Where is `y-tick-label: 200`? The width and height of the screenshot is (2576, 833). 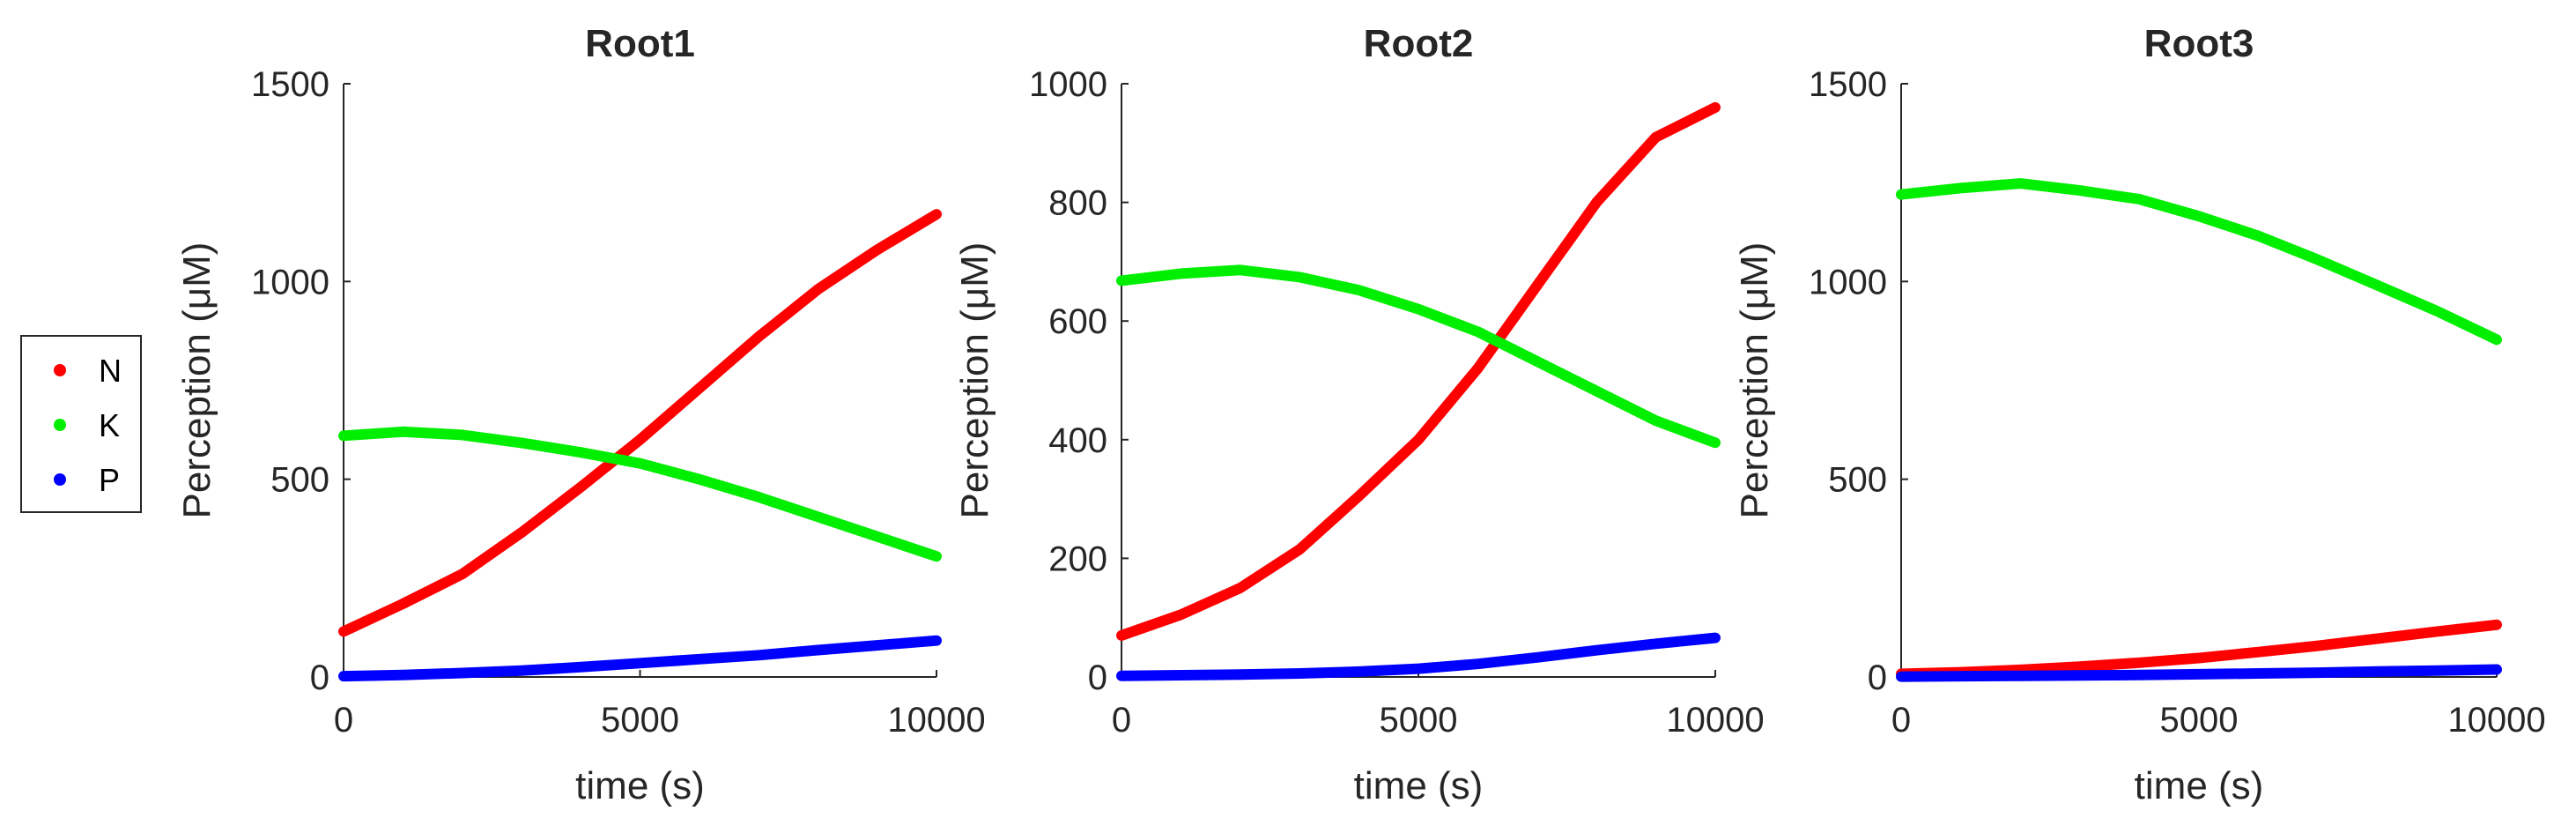
y-tick-label: 200 is located at coordinates (1077, 558).